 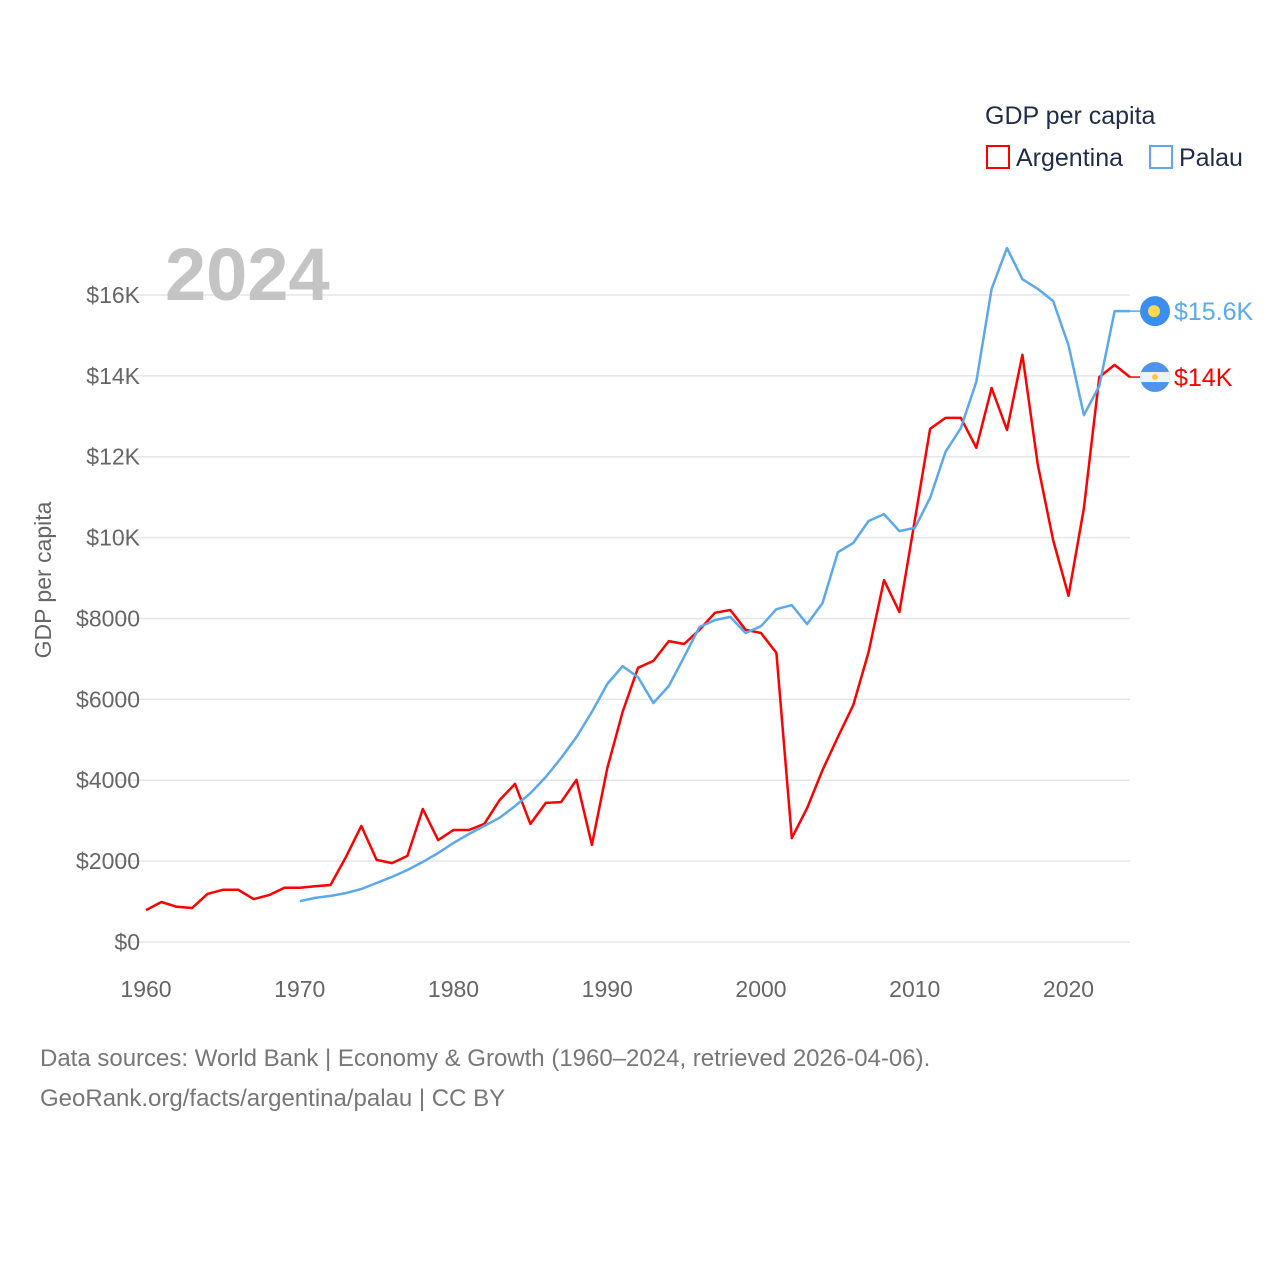 I want to click on y-tick-label: $6000, so click(x=108, y=699).